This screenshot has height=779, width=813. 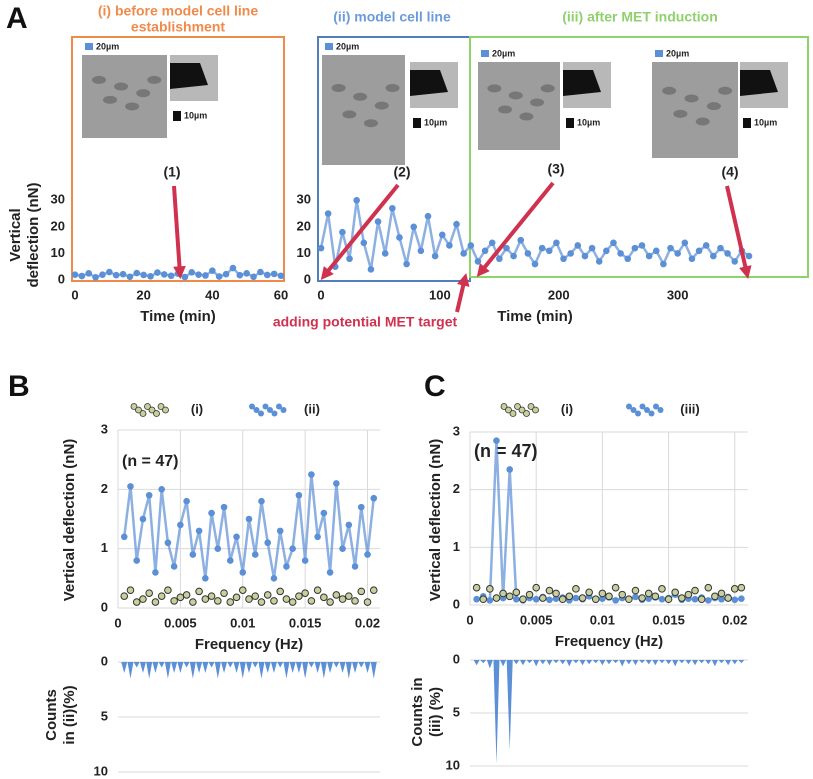 What do you see at coordinates (150, 461) in the screenshot?
I see `annotation: (n = 47)` at bounding box center [150, 461].